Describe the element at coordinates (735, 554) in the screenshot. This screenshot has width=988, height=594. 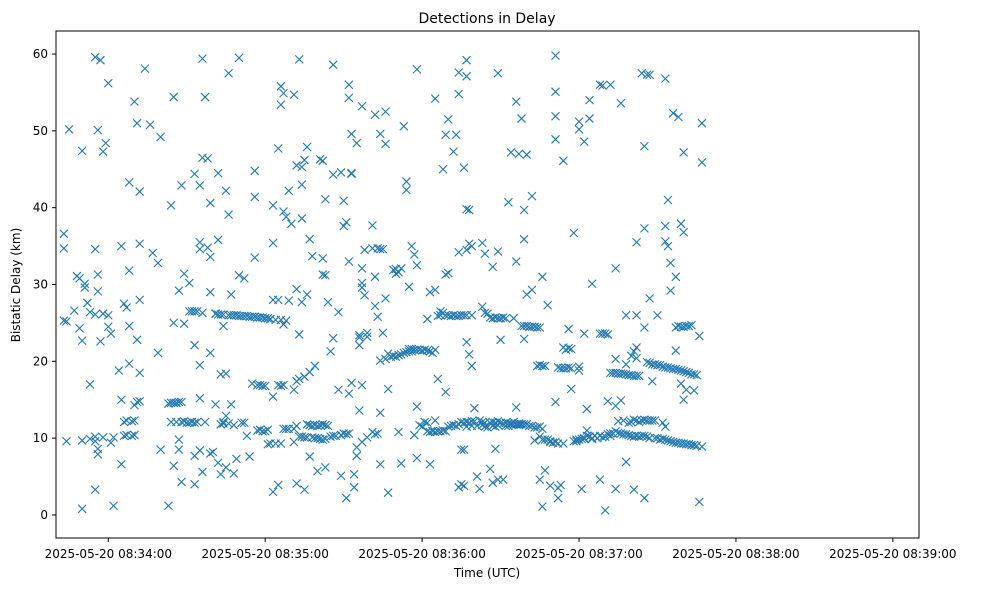
I see `x-tick-label: 2025-05-20 08:38:00` at that location.